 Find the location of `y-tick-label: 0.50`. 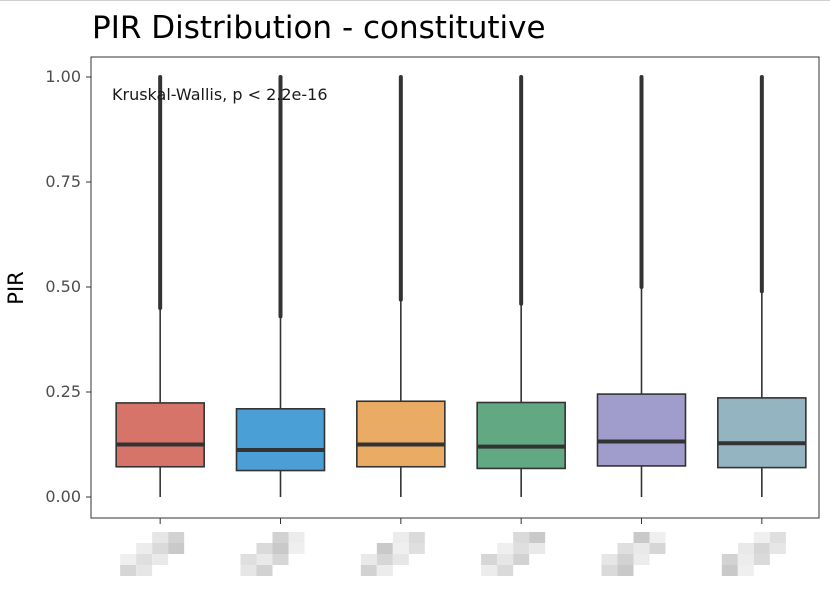

y-tick-label: 0.50 is located at coordinates (63, 286).